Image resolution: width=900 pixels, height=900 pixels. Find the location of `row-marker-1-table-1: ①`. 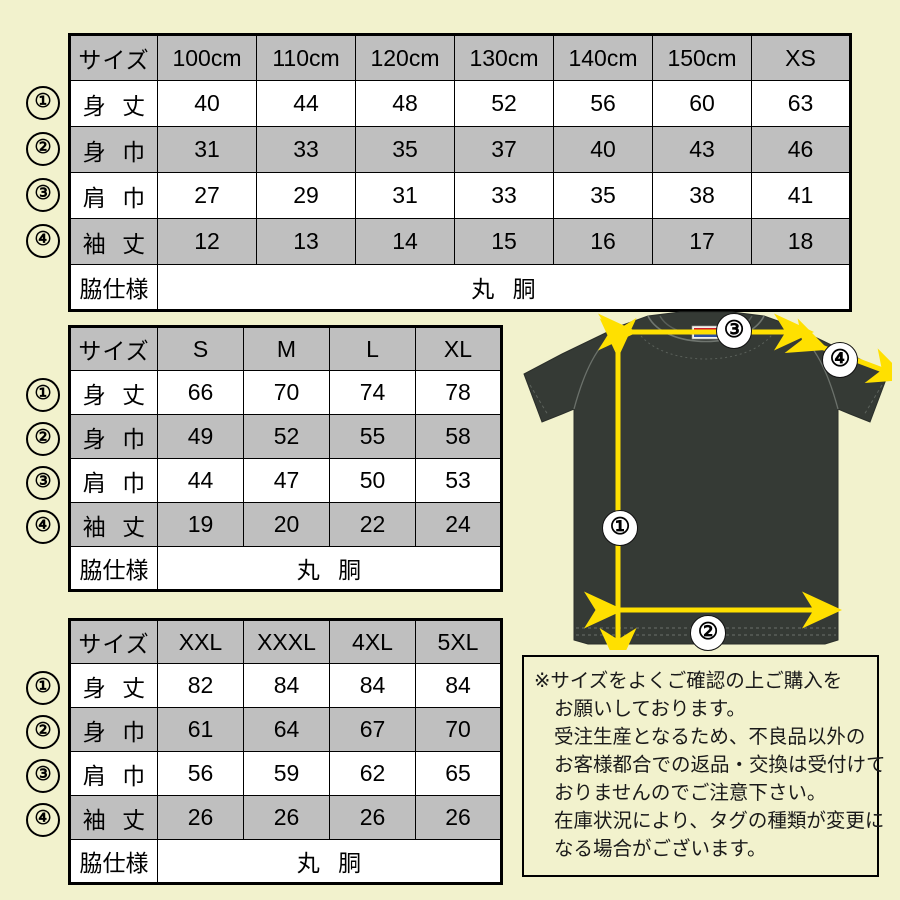

row-marker-1-table-1: ① is located at coordinates (43, 103).